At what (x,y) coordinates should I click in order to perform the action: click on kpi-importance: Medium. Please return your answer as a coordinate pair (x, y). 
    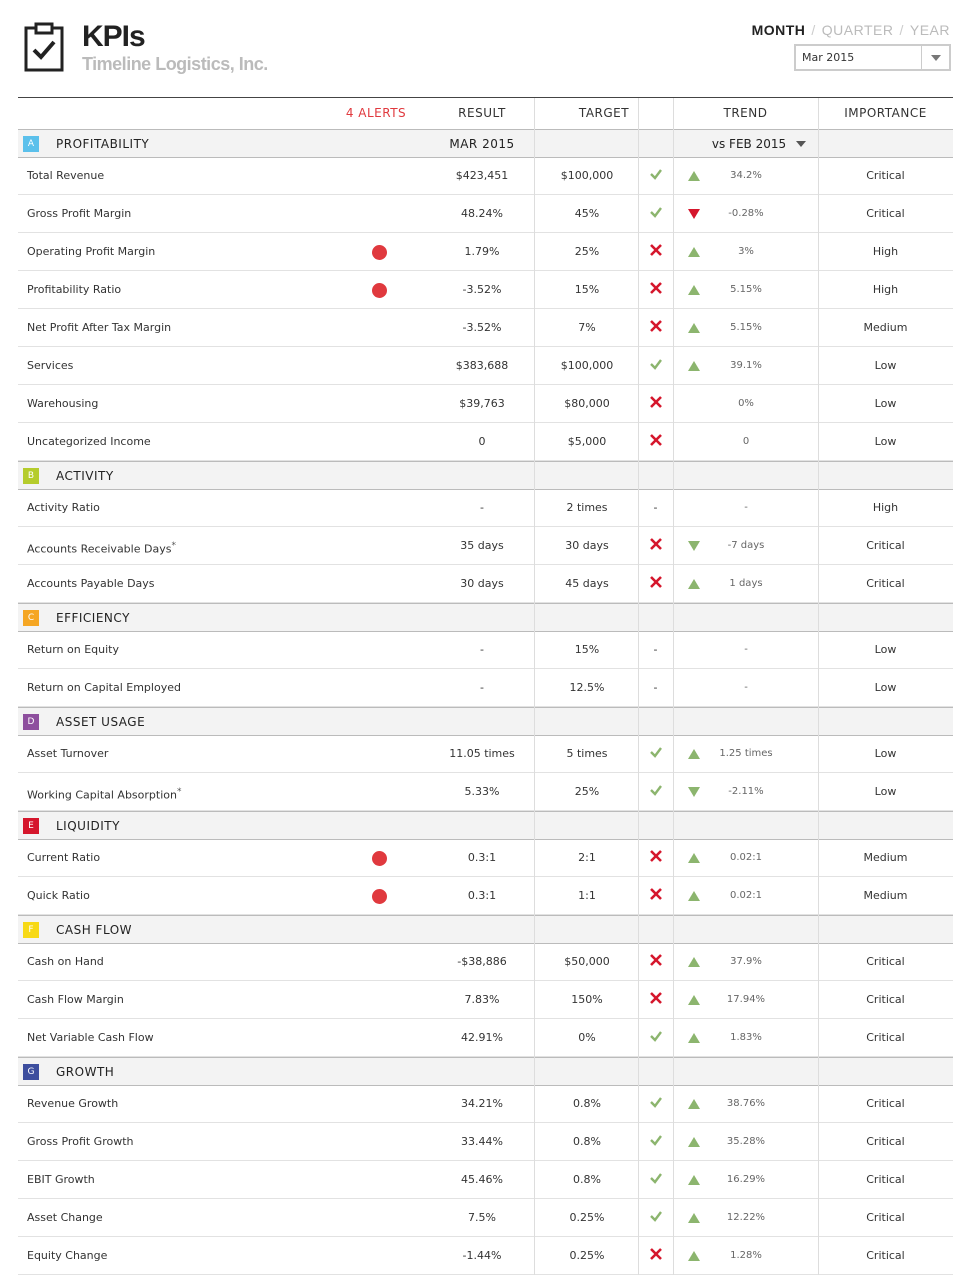
    Looking at the image, I should click on (885, 327).